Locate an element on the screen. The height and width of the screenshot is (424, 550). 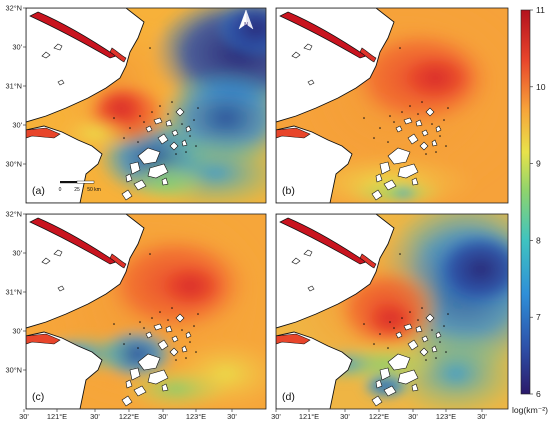
colorbar-gradient is located at coordinates (525, 202).